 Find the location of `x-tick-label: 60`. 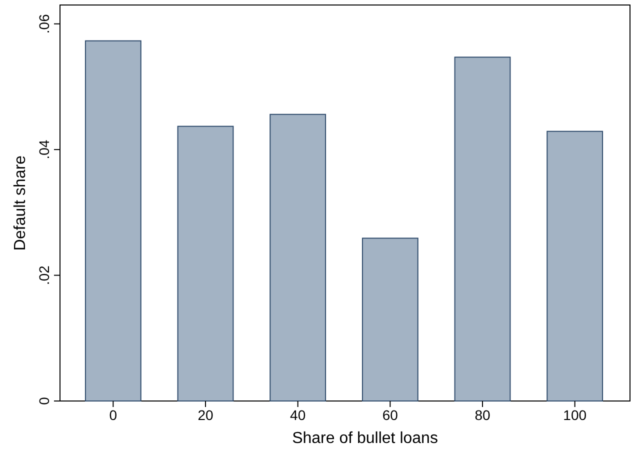

x-tick-label: 60 is located at coordinates (390, 414).